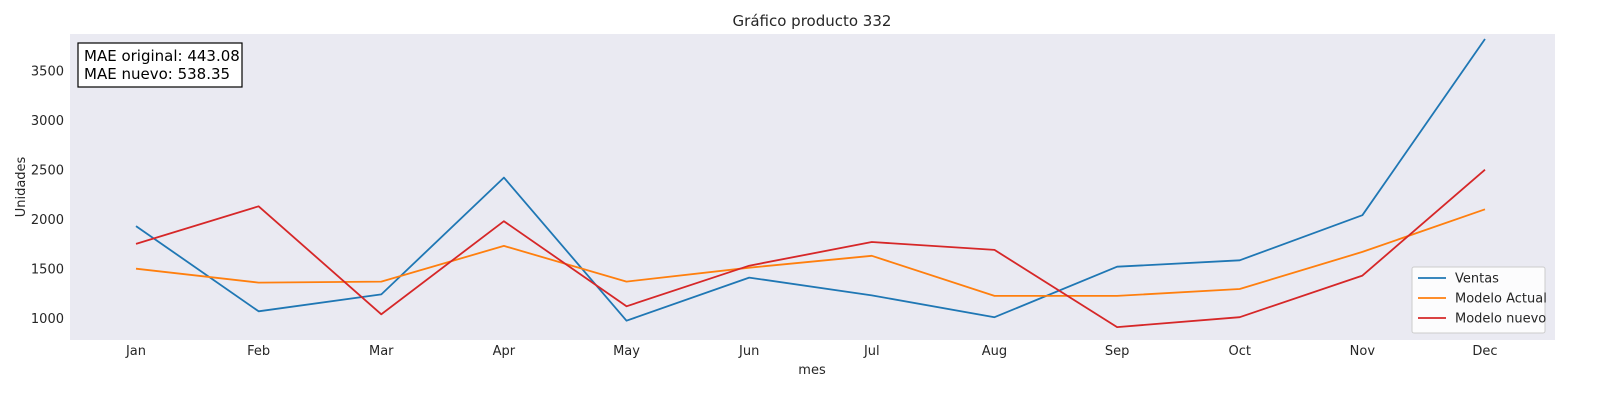  Describe the element at coordinates (258, 351) in the screenshot. I see `x-tick-label: Feb` at that location.